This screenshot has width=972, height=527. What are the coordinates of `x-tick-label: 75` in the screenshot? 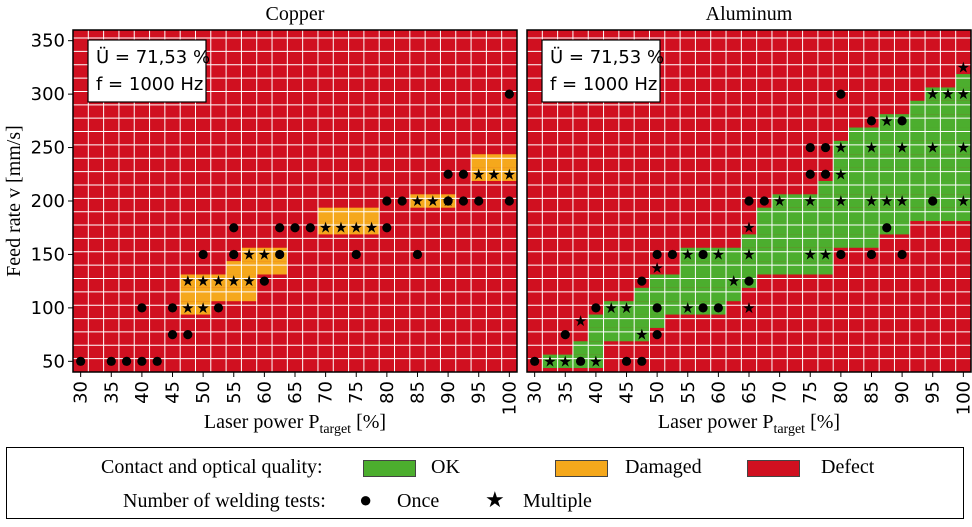 It's located at (810, 392).